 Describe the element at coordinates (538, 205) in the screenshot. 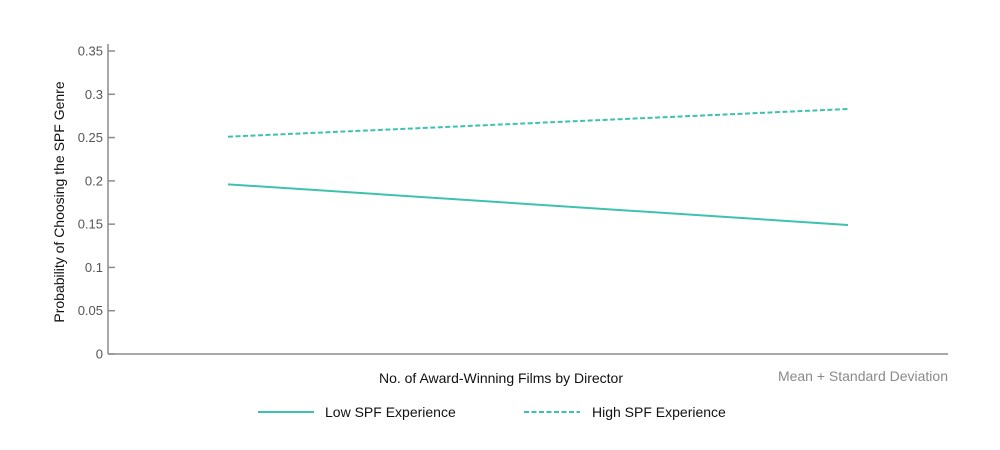

I see `series-line-low-spf` at that location.